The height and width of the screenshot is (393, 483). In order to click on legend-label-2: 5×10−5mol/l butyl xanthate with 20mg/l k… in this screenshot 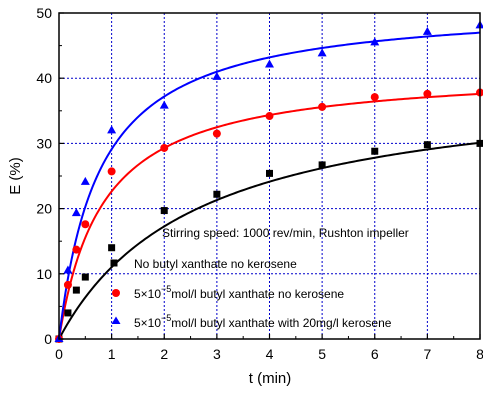, I will do `click(263, 321)`.